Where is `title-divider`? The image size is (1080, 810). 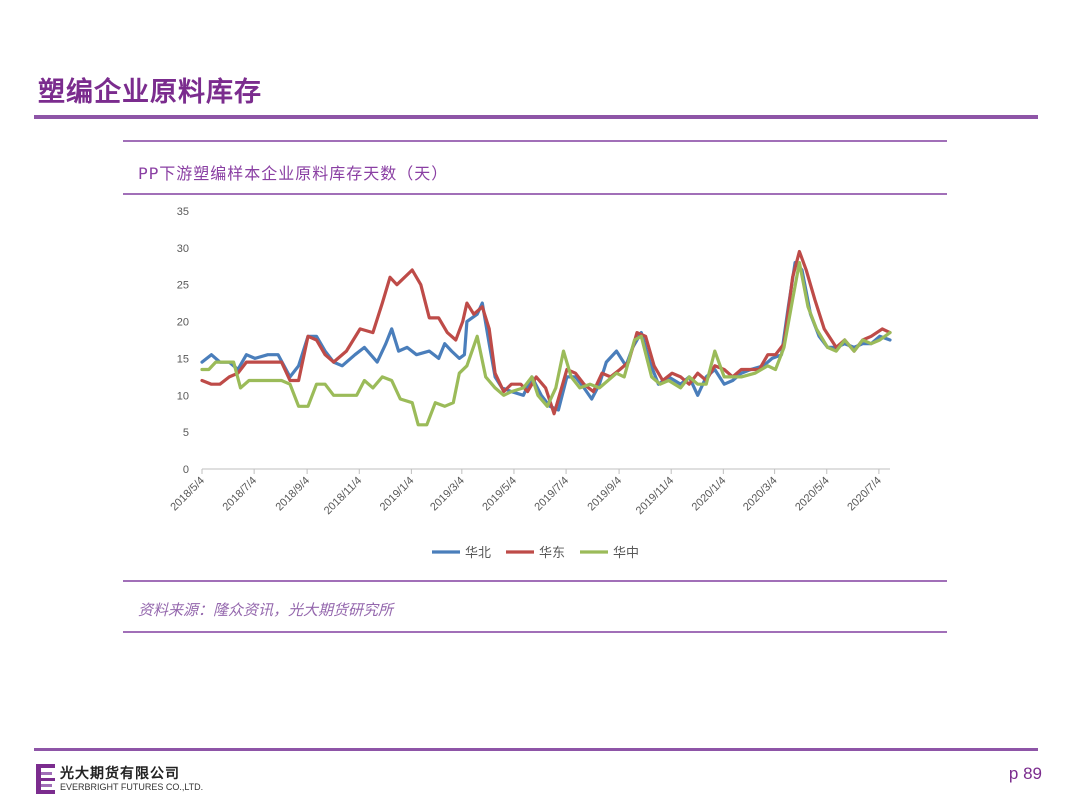
title-divider is located at coordinates (536, 117).